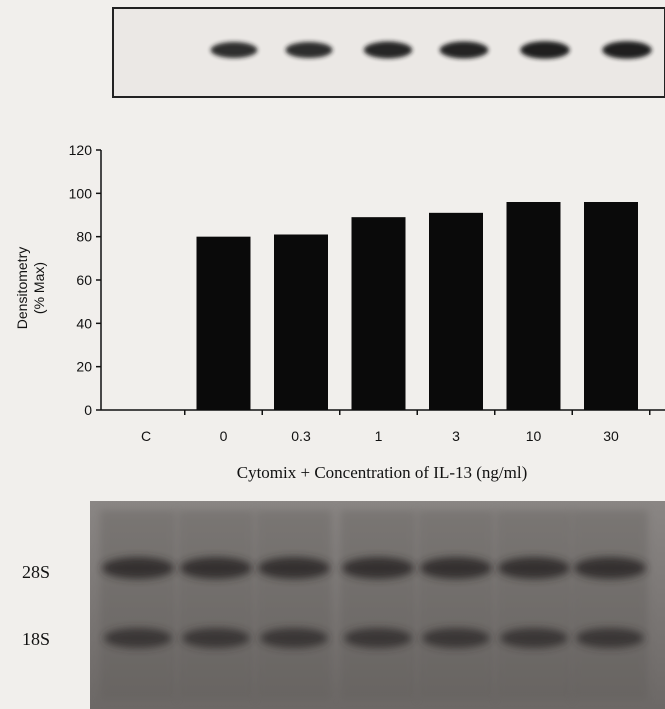 Image resolution: width=665 pixels, height=709 pixels. I want to click on y-ticks: 0 20 40 60 80 100 120, so click(85, 280).